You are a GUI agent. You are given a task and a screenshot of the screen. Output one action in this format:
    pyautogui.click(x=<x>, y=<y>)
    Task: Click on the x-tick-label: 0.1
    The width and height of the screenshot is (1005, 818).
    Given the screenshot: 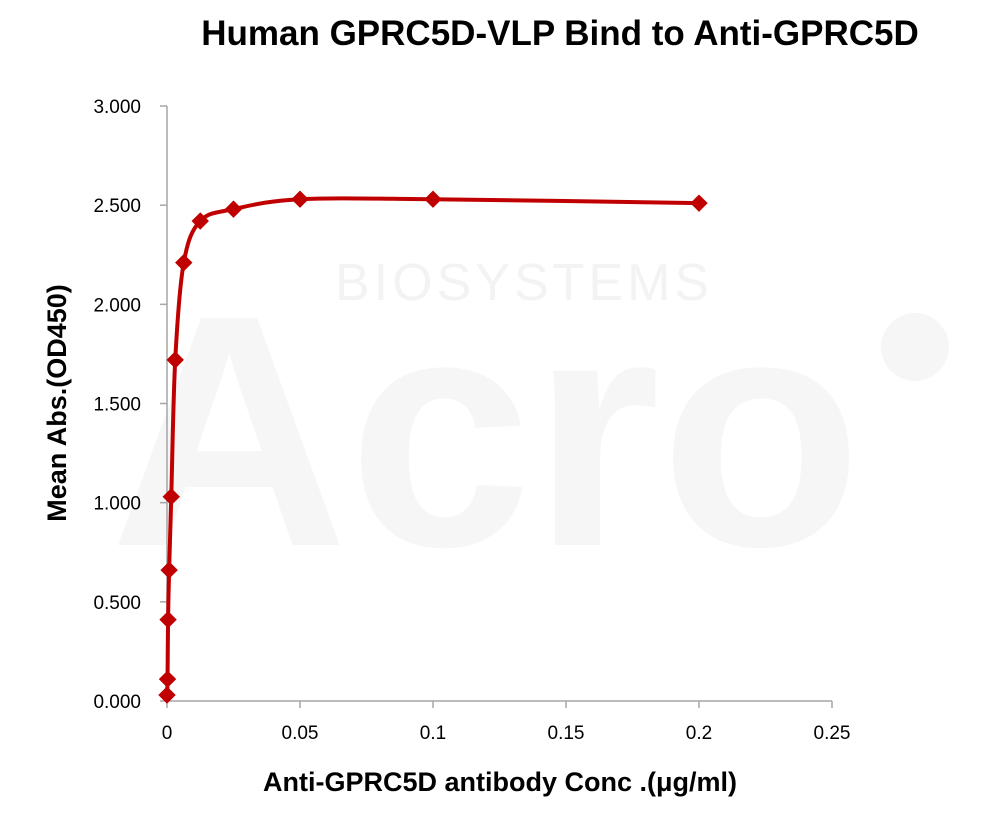 What is the action you would take?
    pyautogui.click(x=433, y=733)
    